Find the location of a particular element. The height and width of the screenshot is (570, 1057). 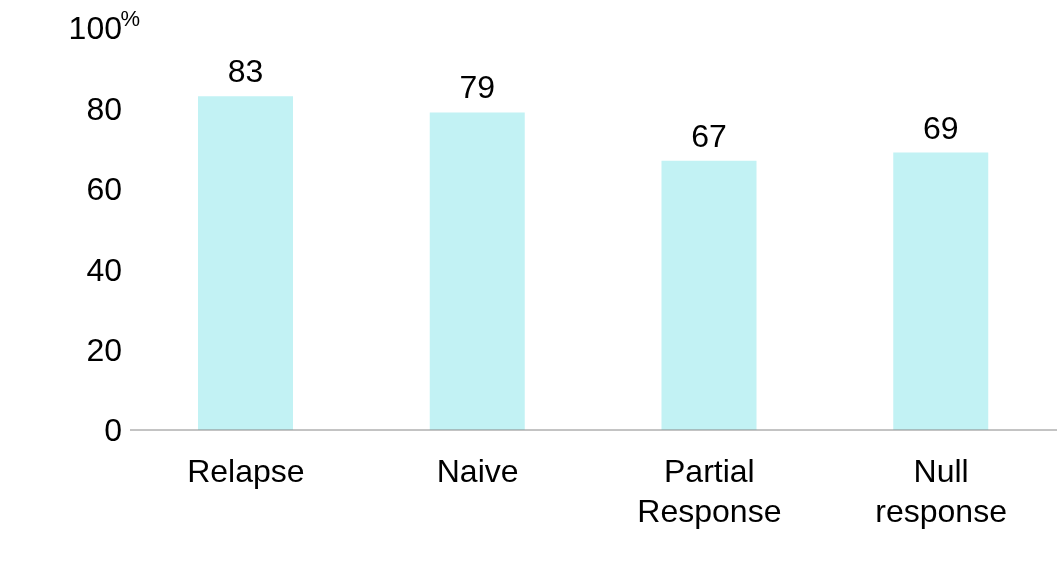

data-label: 79 is located at coordinates (477, 87).